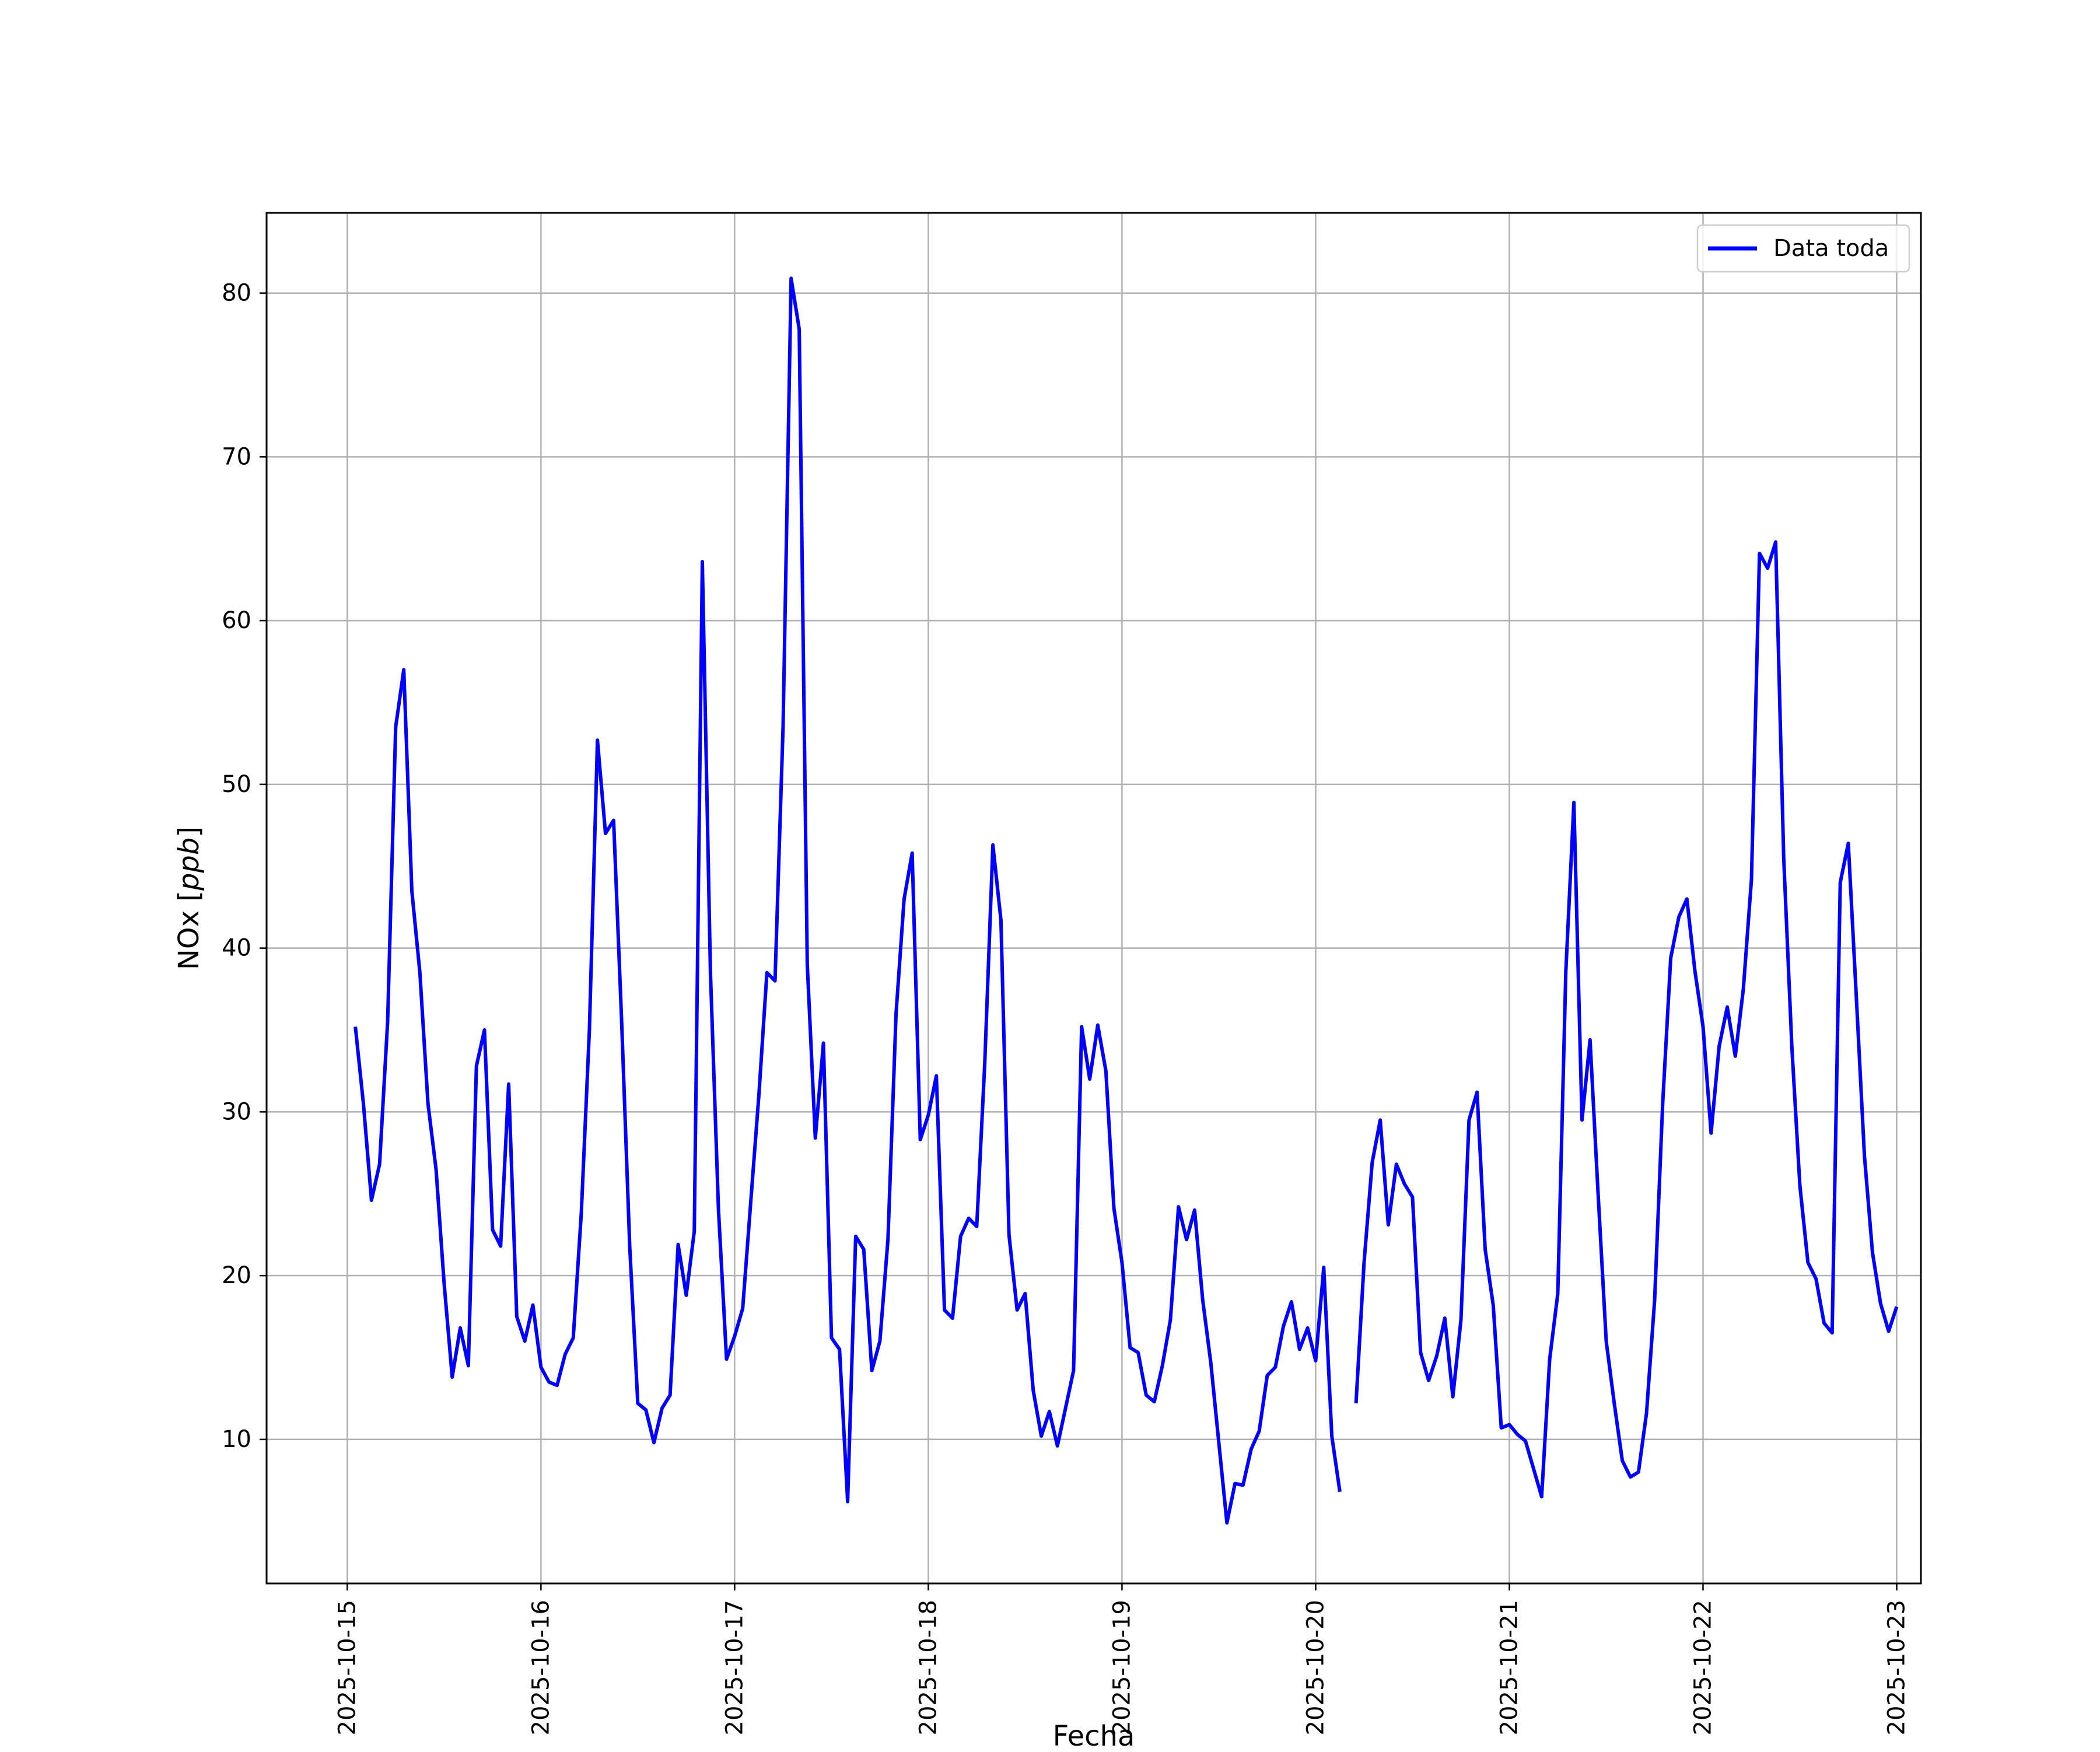 The height and width of the screenshot is (1752, 2100). I want to click on y-tick-label: 30, so click(236, 1111).